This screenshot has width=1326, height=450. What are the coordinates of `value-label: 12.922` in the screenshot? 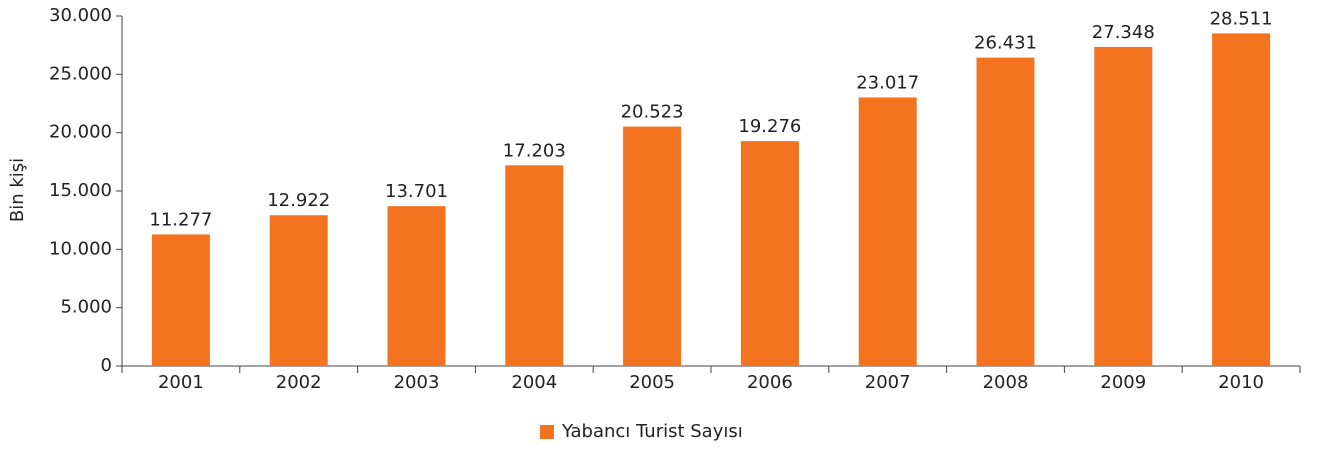 It's located at (298, 200).